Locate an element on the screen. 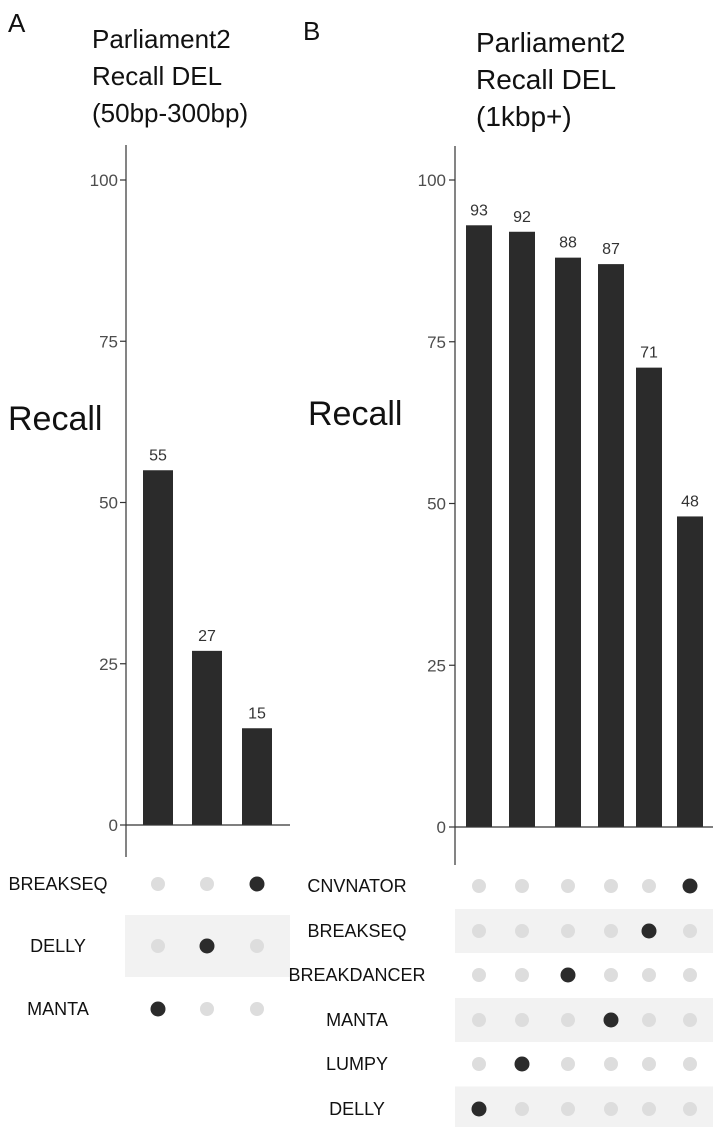  panel-a-label: A is located at coordinates (17, 23).